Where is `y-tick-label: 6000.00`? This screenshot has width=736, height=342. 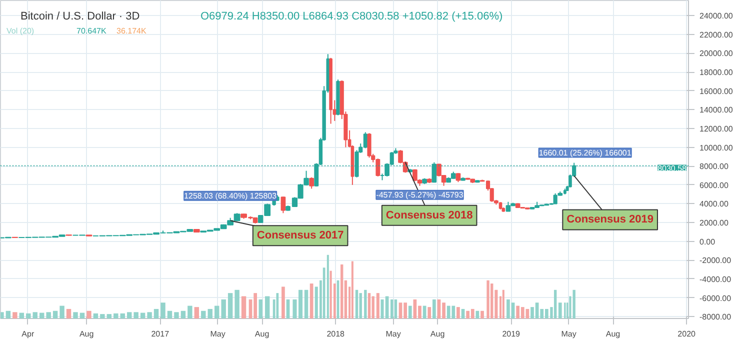 y-tick-label: 6000.00 is located at coordinates (714, 185).